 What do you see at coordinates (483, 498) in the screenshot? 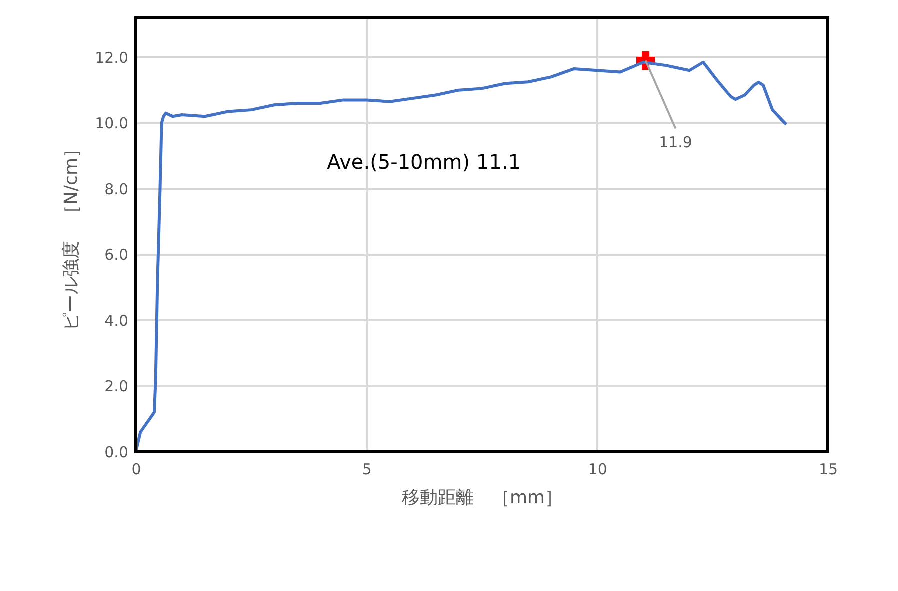
I see `x-axis-title: 移動距離 ［mm］` at bounding box center [483, 498].